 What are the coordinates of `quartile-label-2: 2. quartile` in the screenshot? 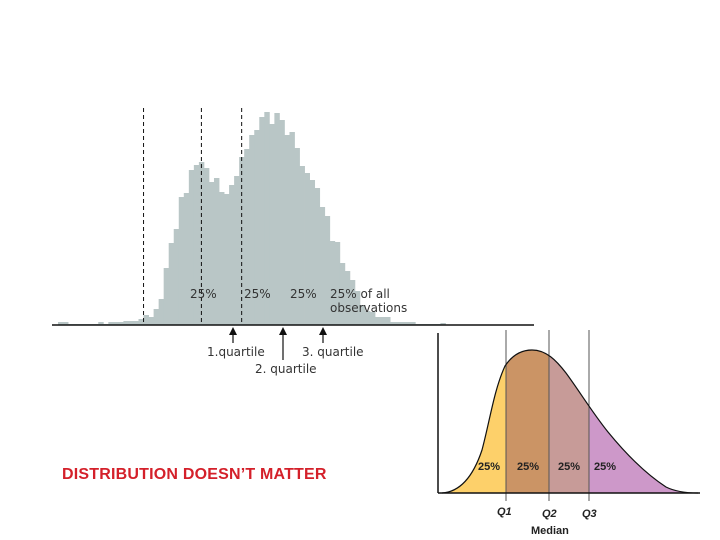 It's located at (286, 369).